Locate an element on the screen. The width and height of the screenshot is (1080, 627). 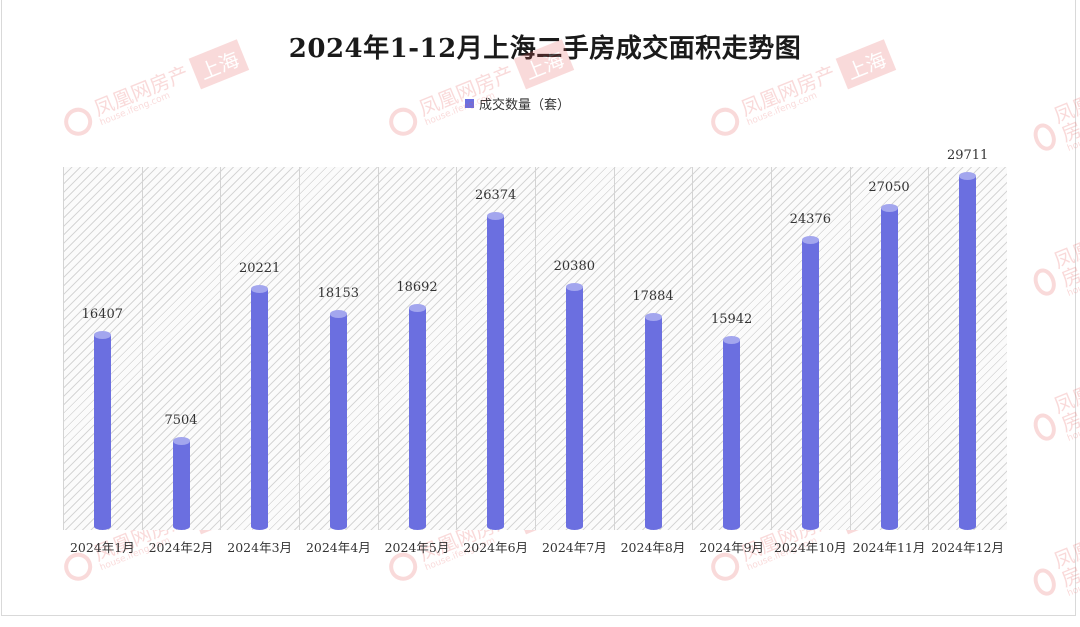
data-label: 18692 is located at coordinates (417, 287).